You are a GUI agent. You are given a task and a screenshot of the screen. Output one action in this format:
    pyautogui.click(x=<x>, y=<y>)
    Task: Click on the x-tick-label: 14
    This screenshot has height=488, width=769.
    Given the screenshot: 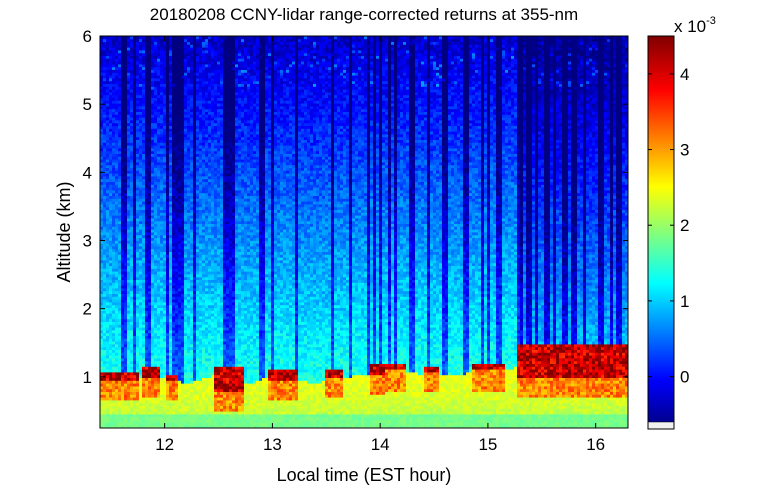 What is the action you would take?
    pyautogui.click(x=380, y=444)
    